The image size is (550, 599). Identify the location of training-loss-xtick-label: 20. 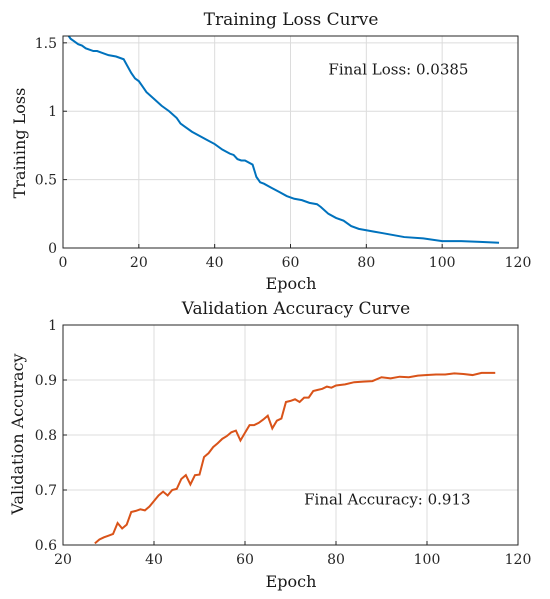
(139, 263).